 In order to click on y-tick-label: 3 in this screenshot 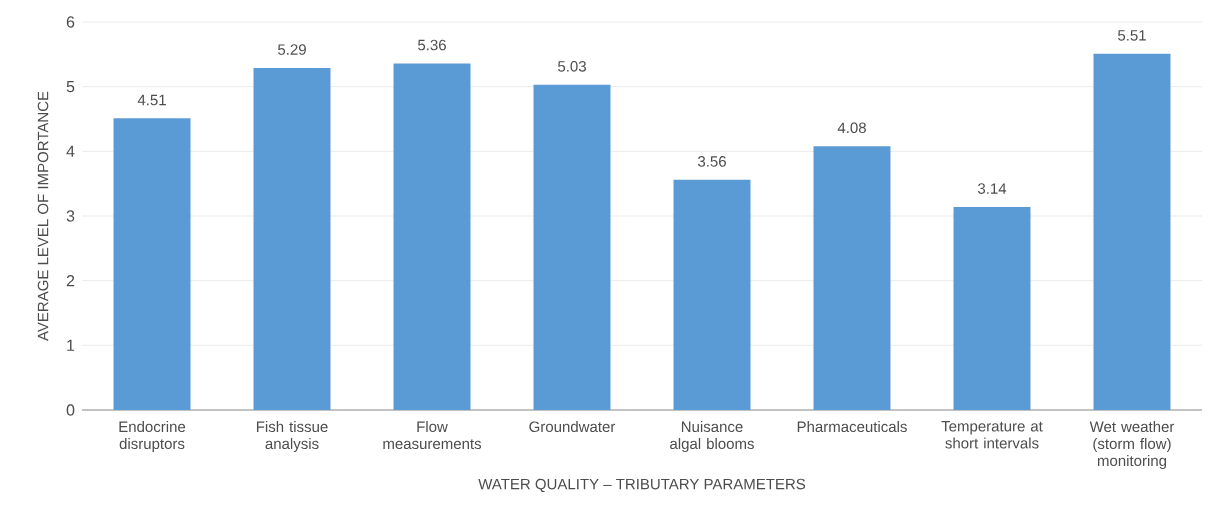, I will do `click(70, 216)`.